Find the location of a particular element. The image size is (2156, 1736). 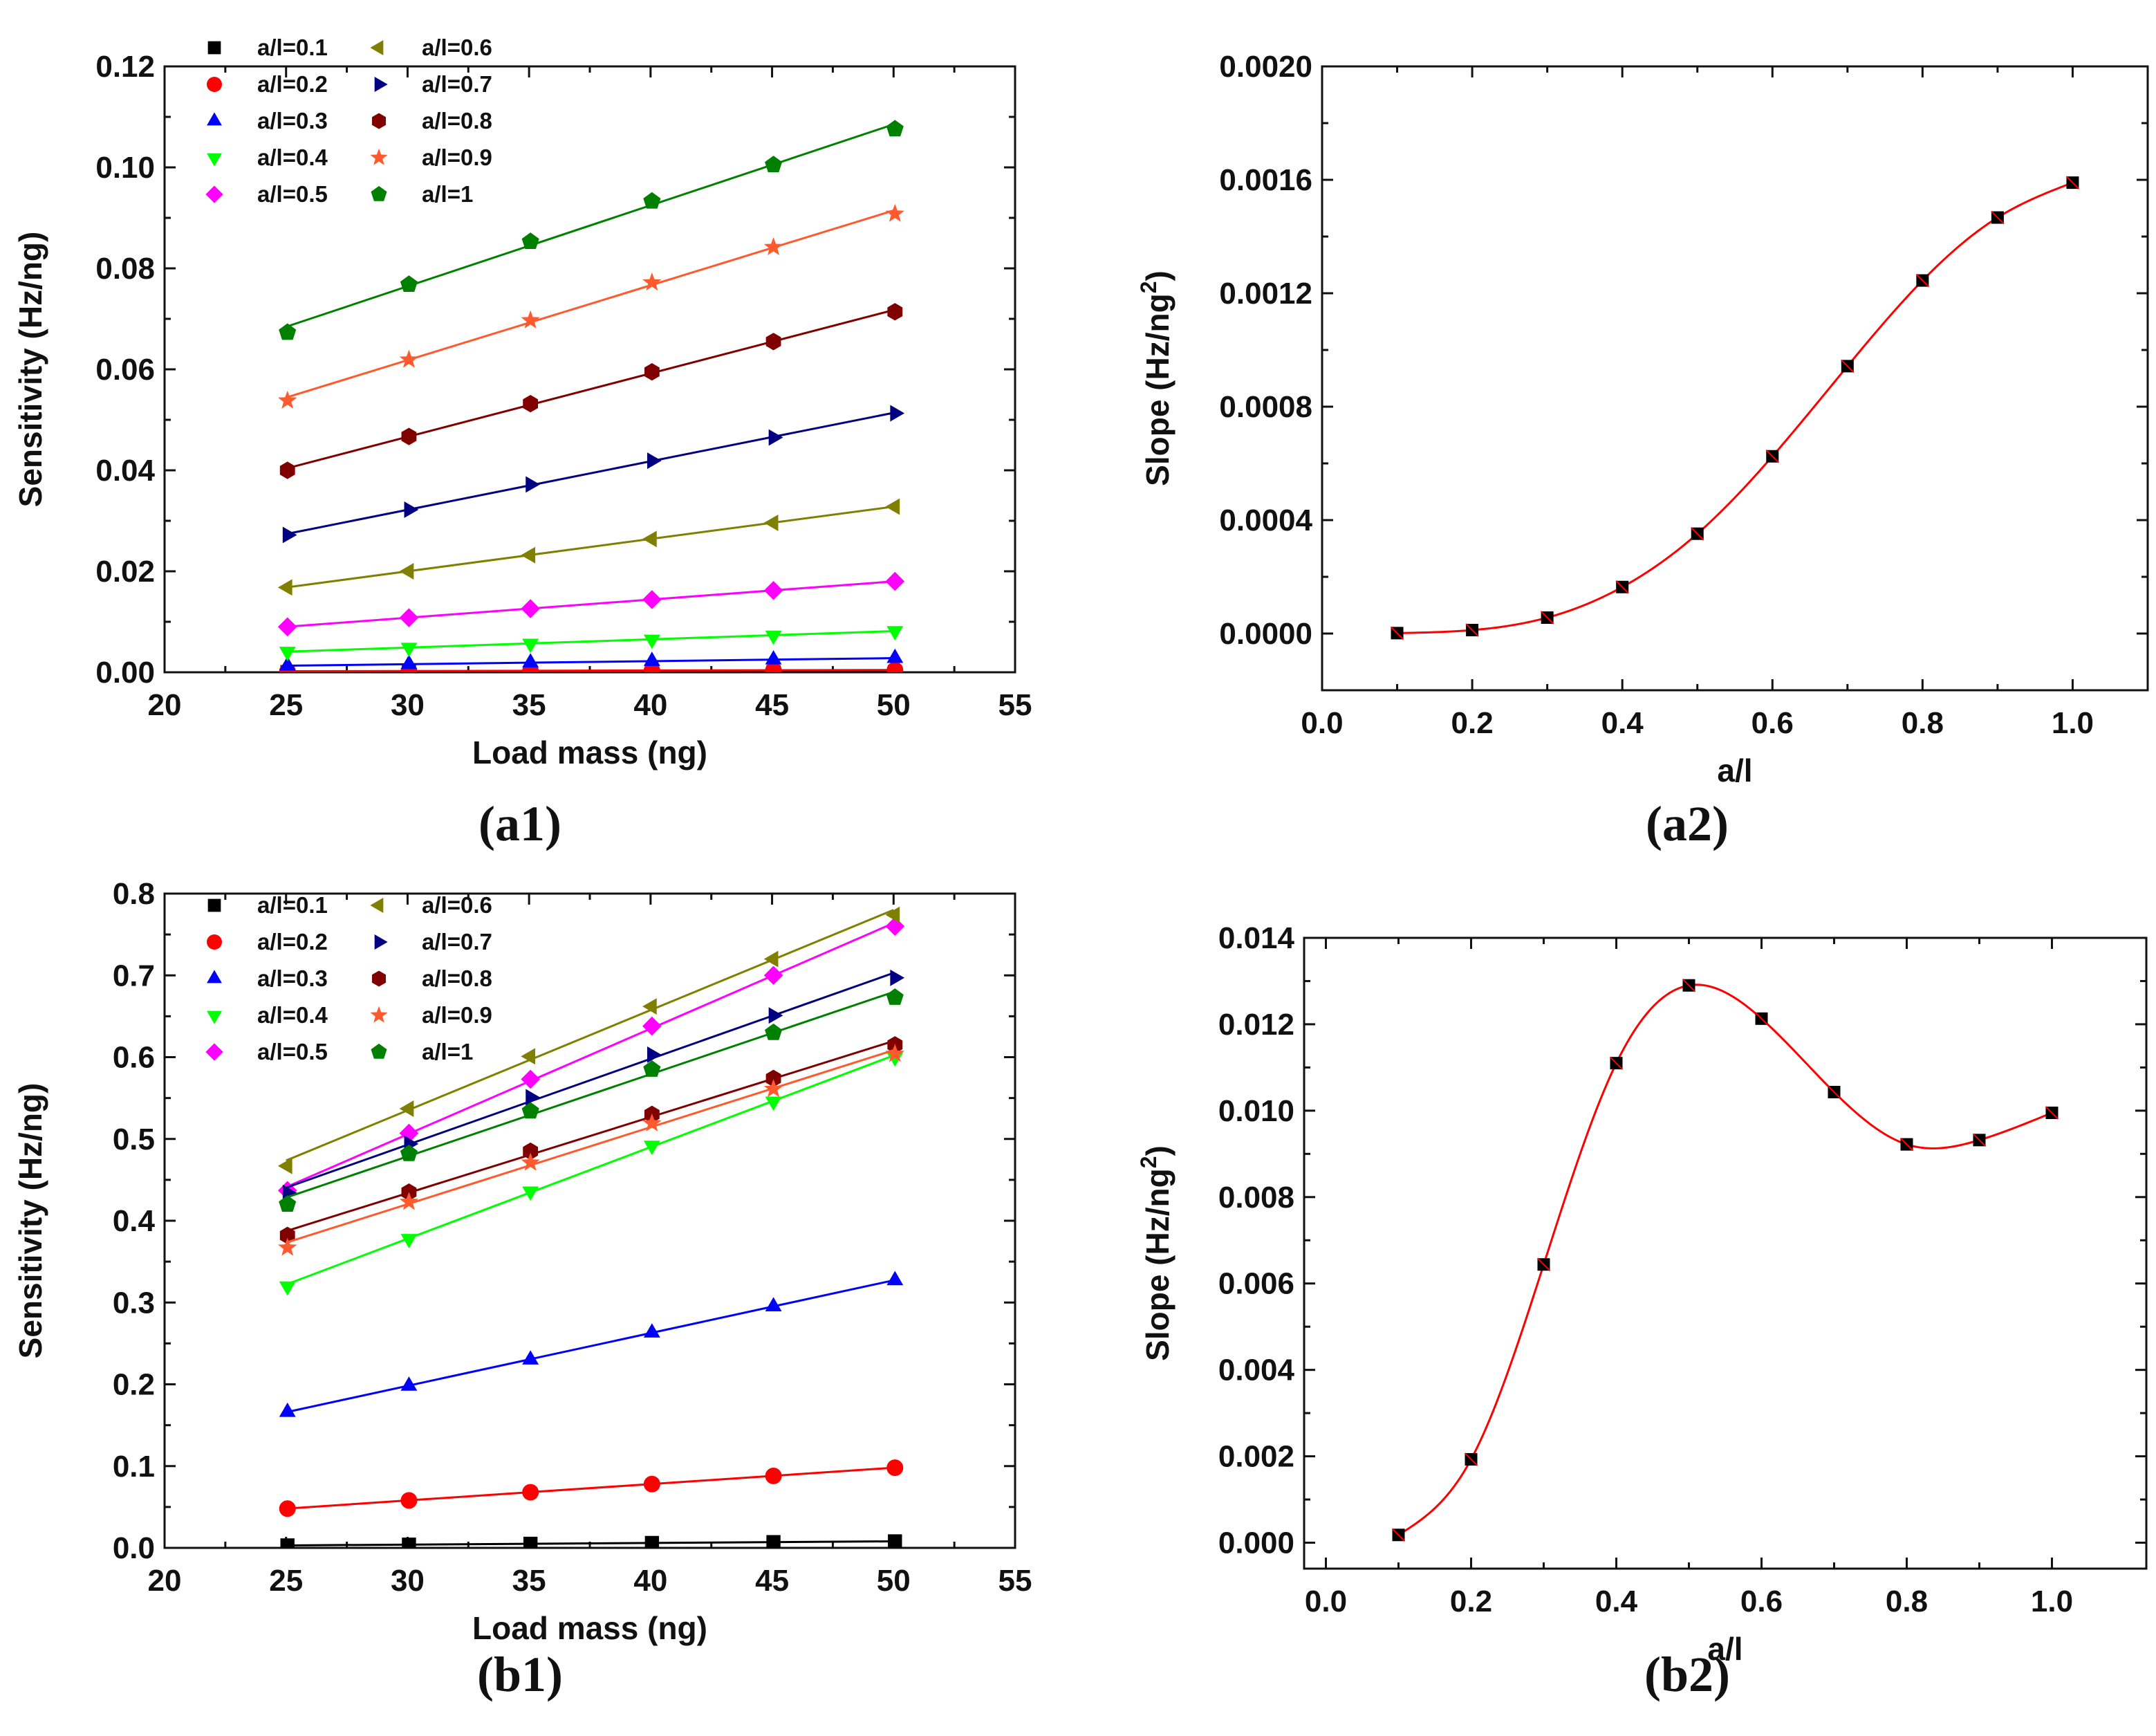

y-axis-title-main: Slope (Hz/ng is located at coordinates (1157, 389).